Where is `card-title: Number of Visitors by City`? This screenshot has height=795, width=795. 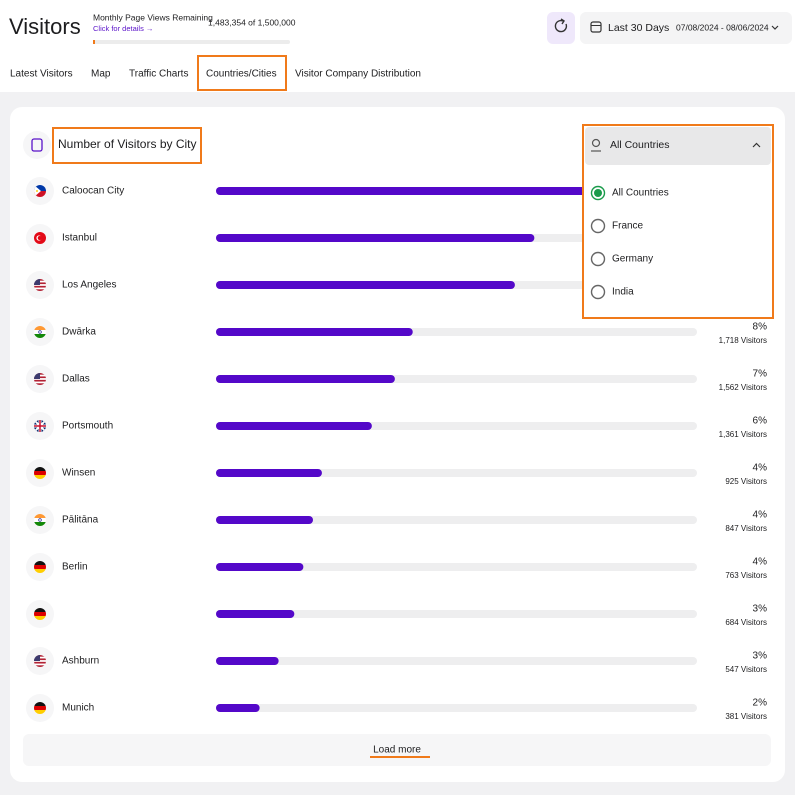 card-title: Number of Visitors by City is located at coordinates (127, 144).